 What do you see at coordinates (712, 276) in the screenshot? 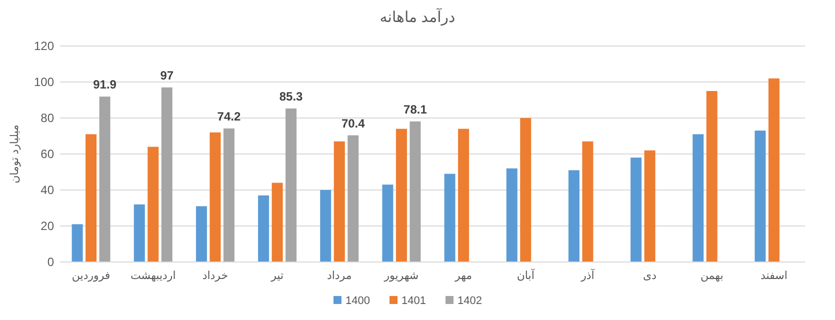
I see `x-tick-label: بهمن` at bounding box center [712, 276].